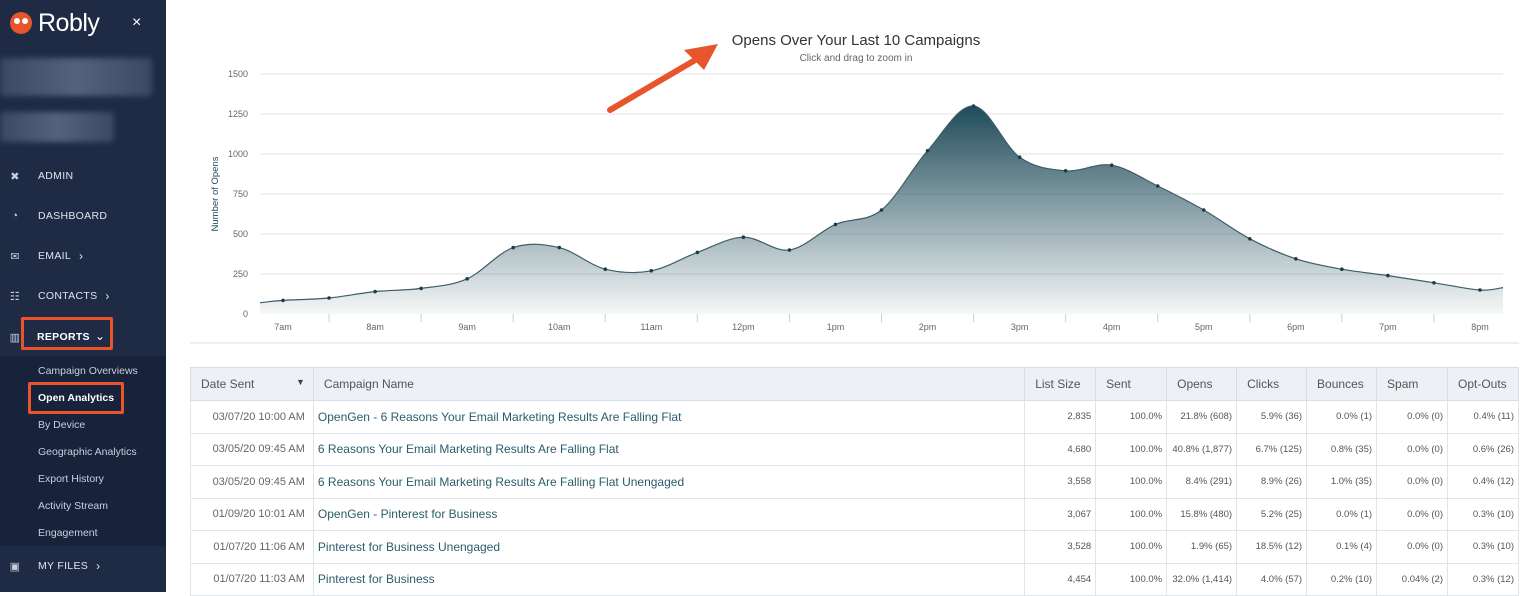 The height and width of the screenshot is (596, 1536). Describe the element at coordinates (252, 514) in the screenshot. I see `cell-date-sent: 01/09/20 10:01 AM` at that location.